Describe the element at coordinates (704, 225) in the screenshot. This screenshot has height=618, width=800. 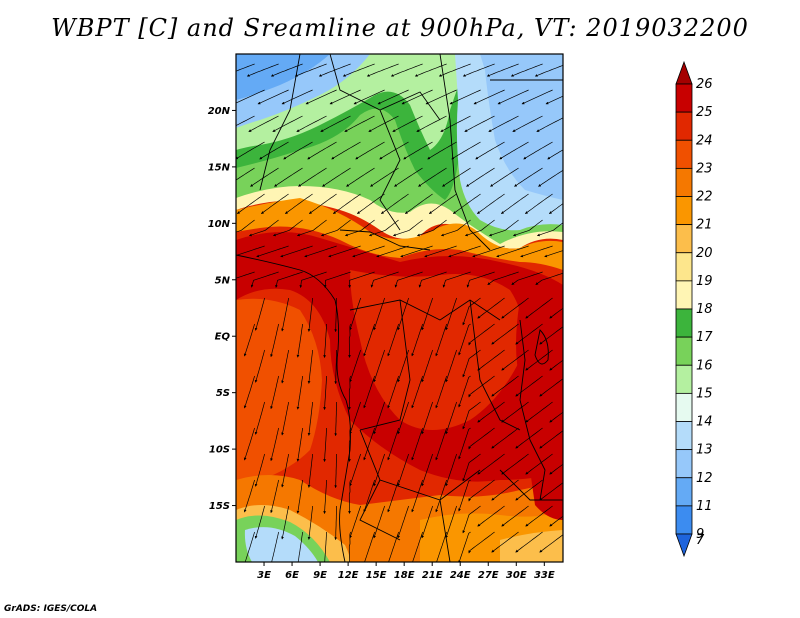
I see `colorbar-label: 21` at that location.